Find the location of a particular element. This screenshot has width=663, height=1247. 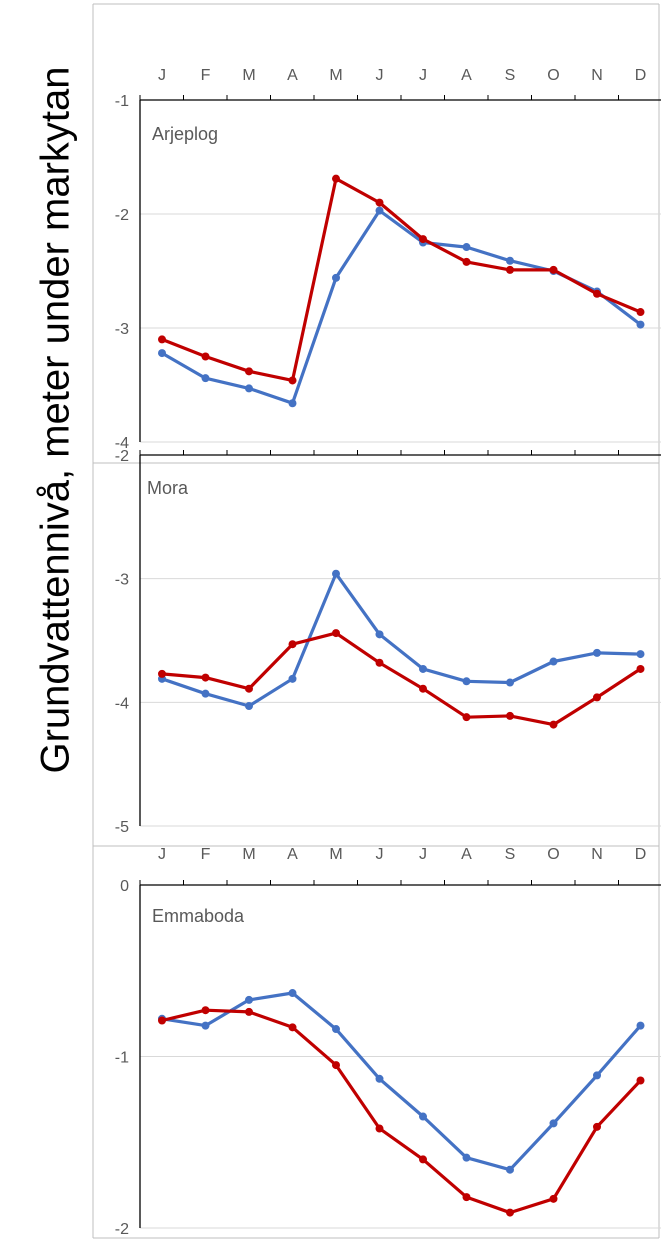

x-tick-label: S is located at coordinates (510, 75).